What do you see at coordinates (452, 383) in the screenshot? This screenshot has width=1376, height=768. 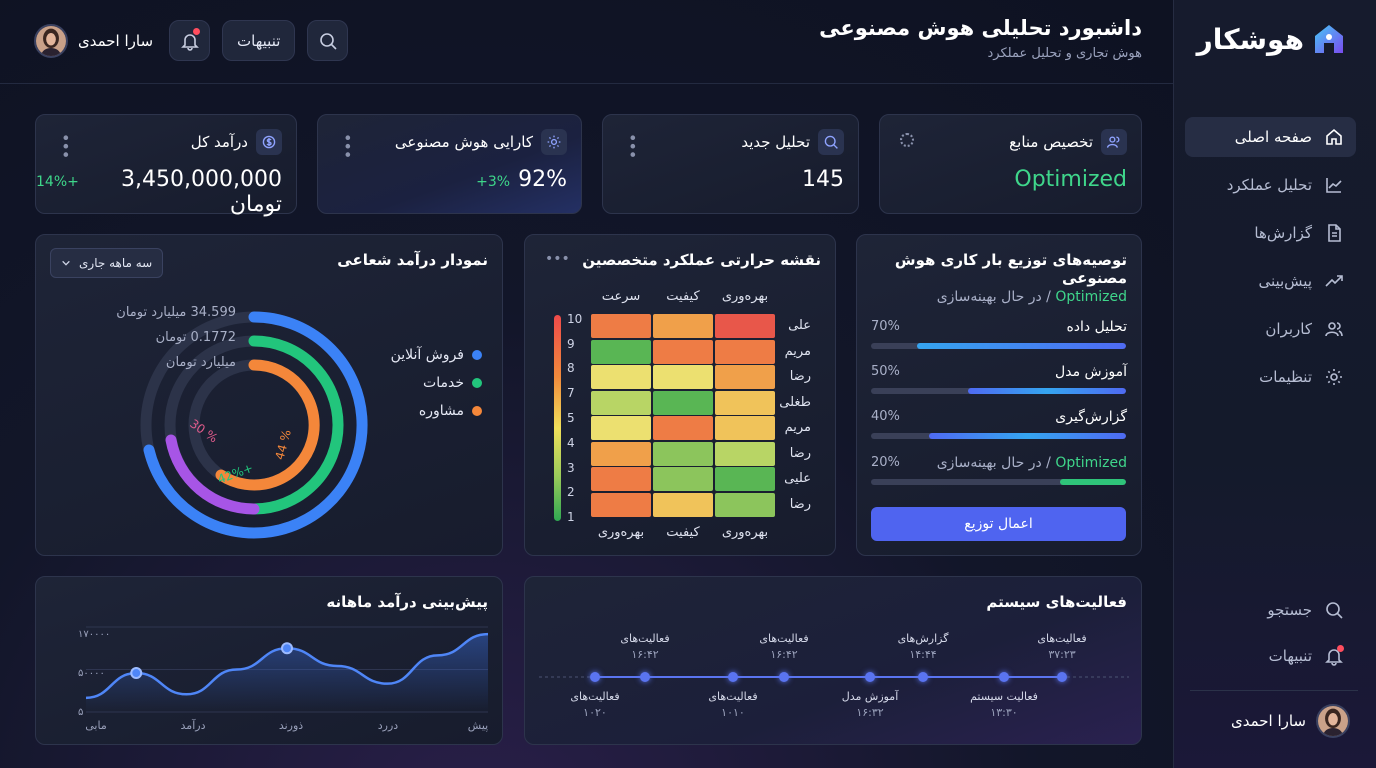 I see `legend-services: خدمات` at bounding box center [452, 383].